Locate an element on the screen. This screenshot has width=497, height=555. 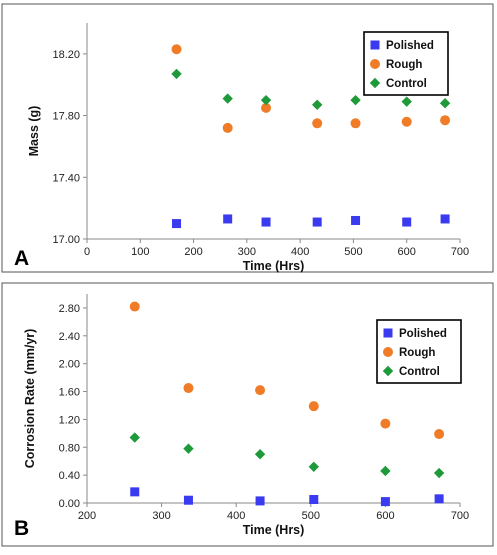
series-rough is located at coordinates (311, 88).